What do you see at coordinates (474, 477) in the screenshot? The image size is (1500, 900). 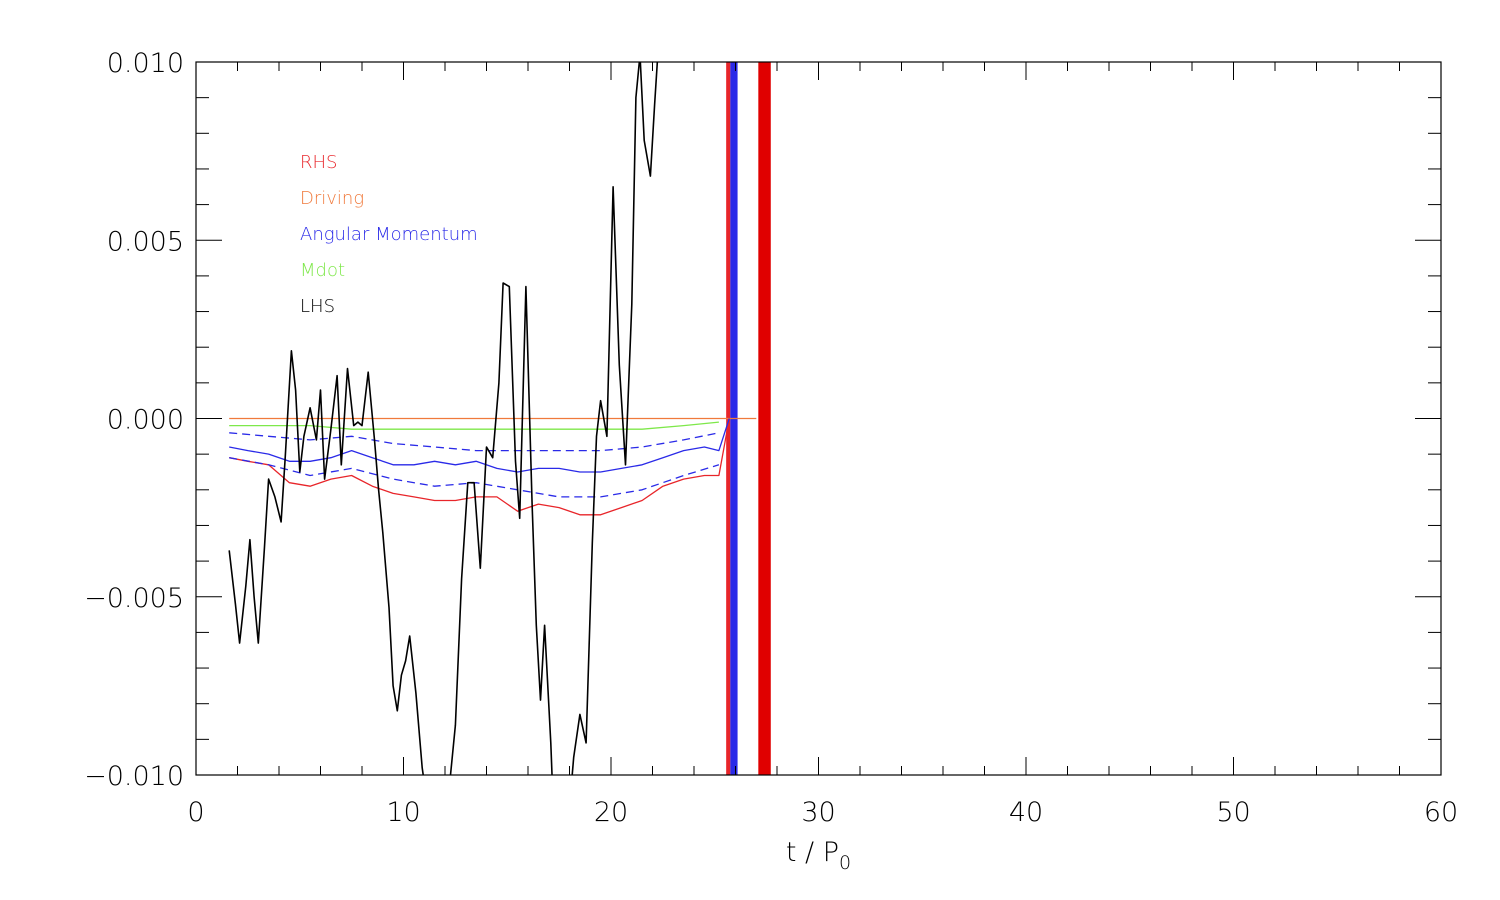 I see `series-line-angular-momentum-lower-` at bounding box center [474, 477].